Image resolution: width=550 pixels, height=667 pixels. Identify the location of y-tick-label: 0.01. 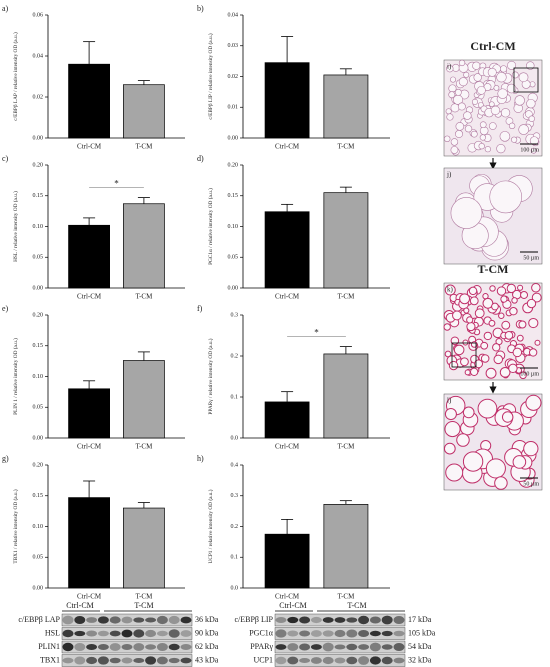
(233, 108).